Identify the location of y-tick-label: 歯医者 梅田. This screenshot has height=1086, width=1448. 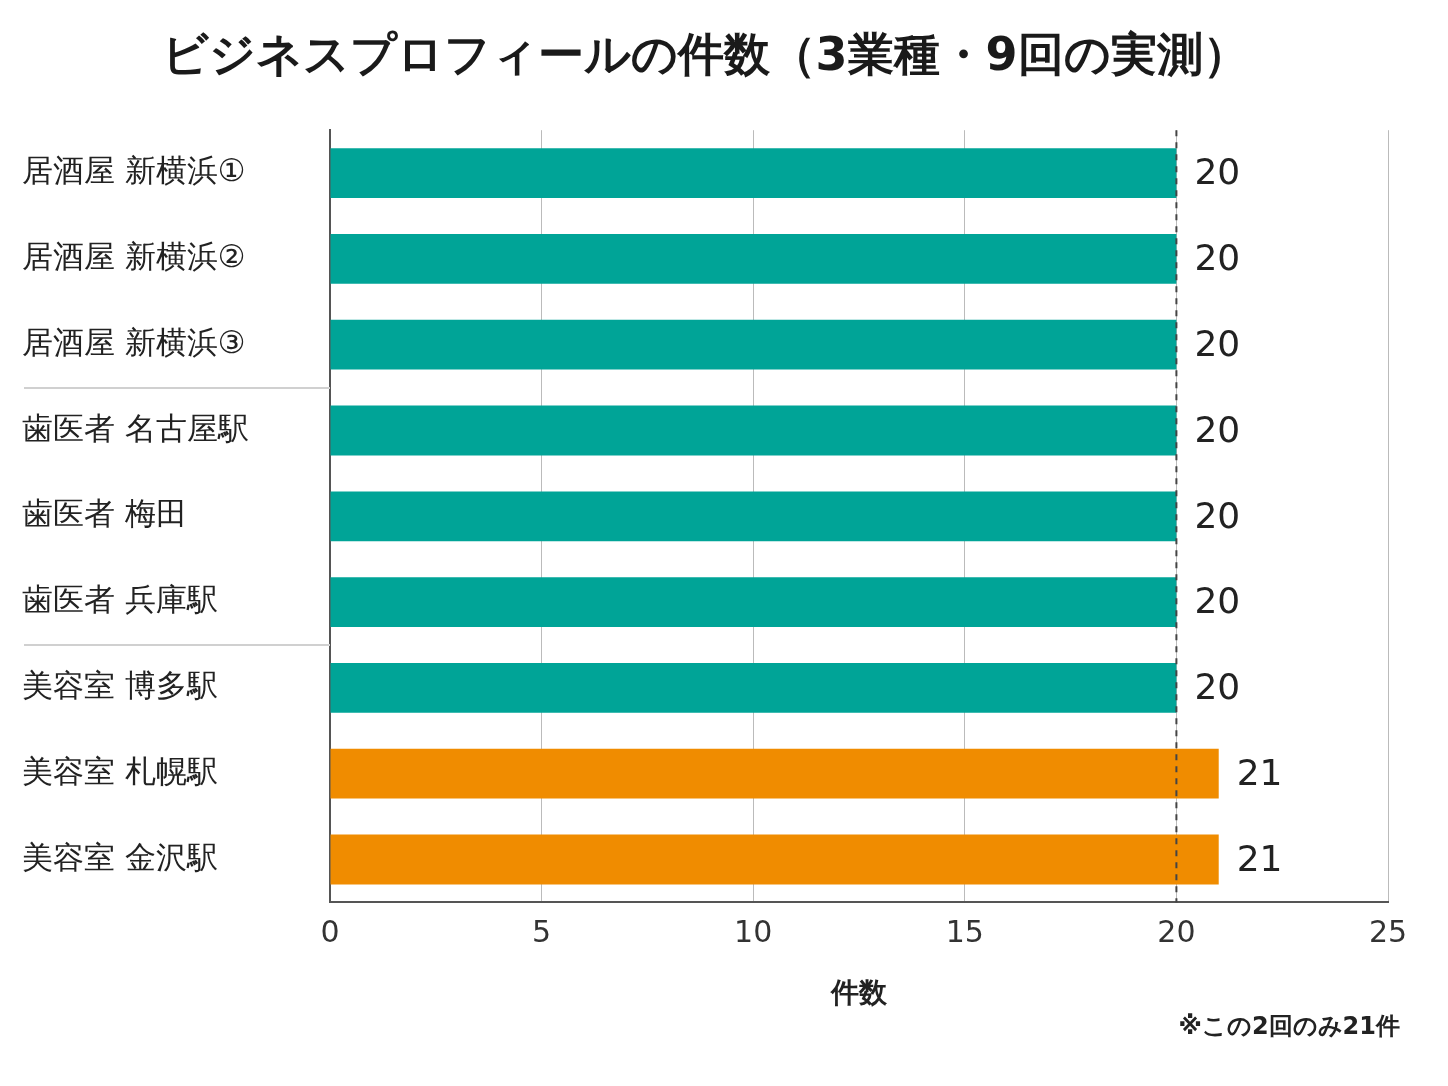
(104, 513).